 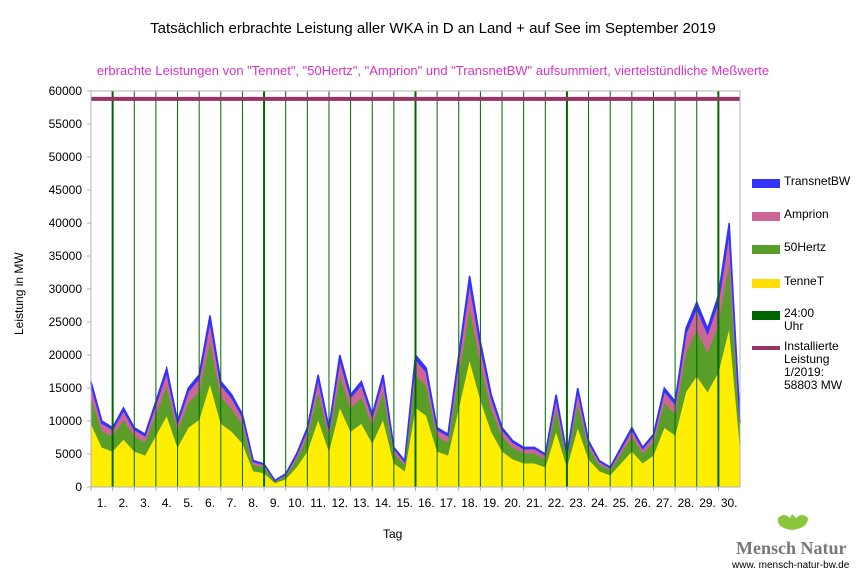 I want to click on x-tick-label: 20., so click(x=513, y=503).